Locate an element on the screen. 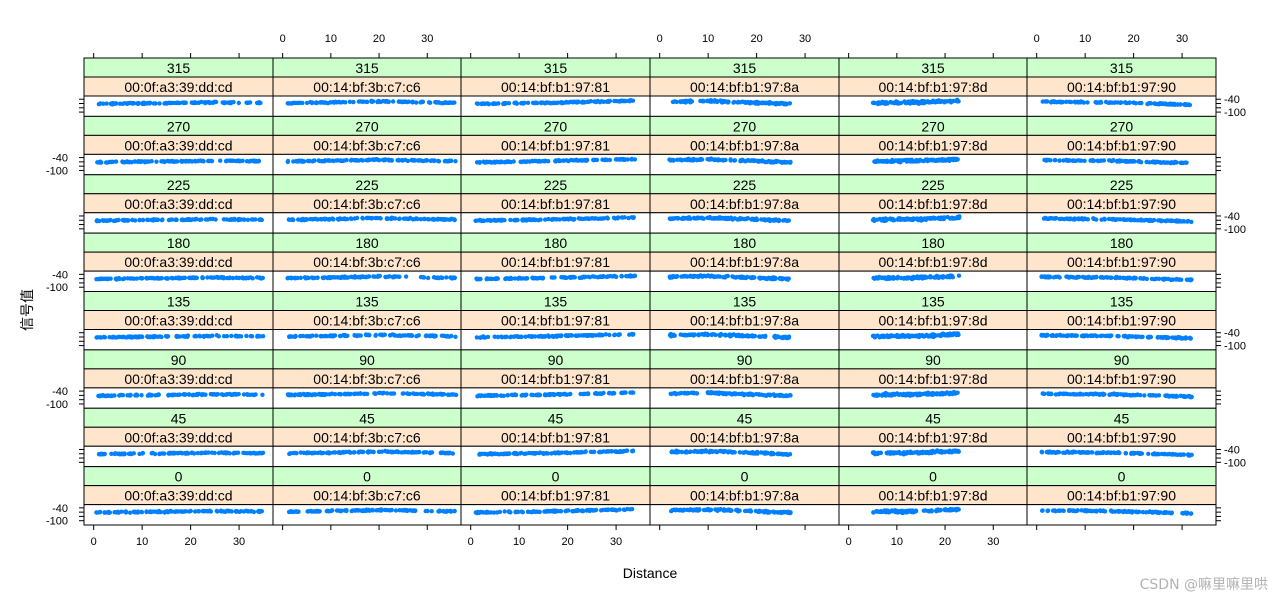  strip-mac-label: 00:14:bf:b1:97:90 is located at coordinates (1121, 87).